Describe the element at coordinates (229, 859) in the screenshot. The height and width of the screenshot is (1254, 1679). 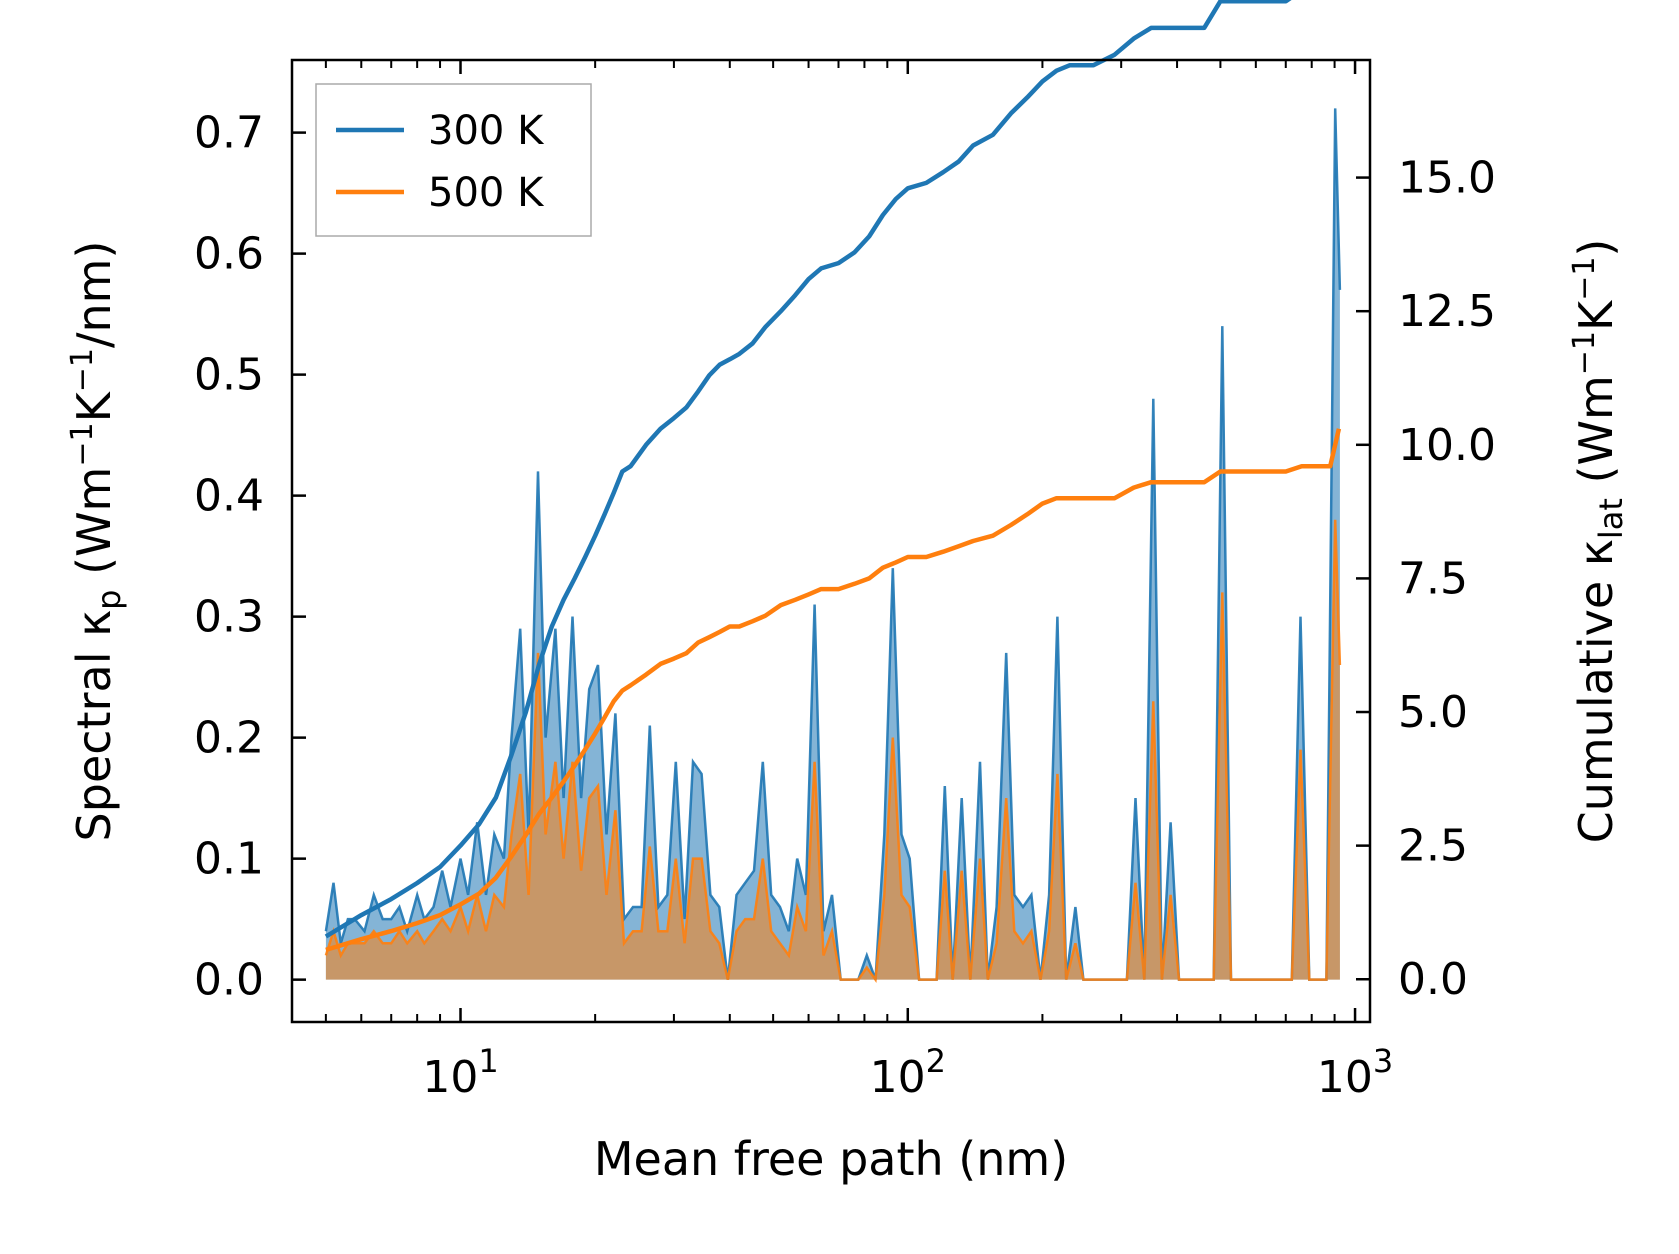
I see `y-left-tick-label: 0.1` at that location.